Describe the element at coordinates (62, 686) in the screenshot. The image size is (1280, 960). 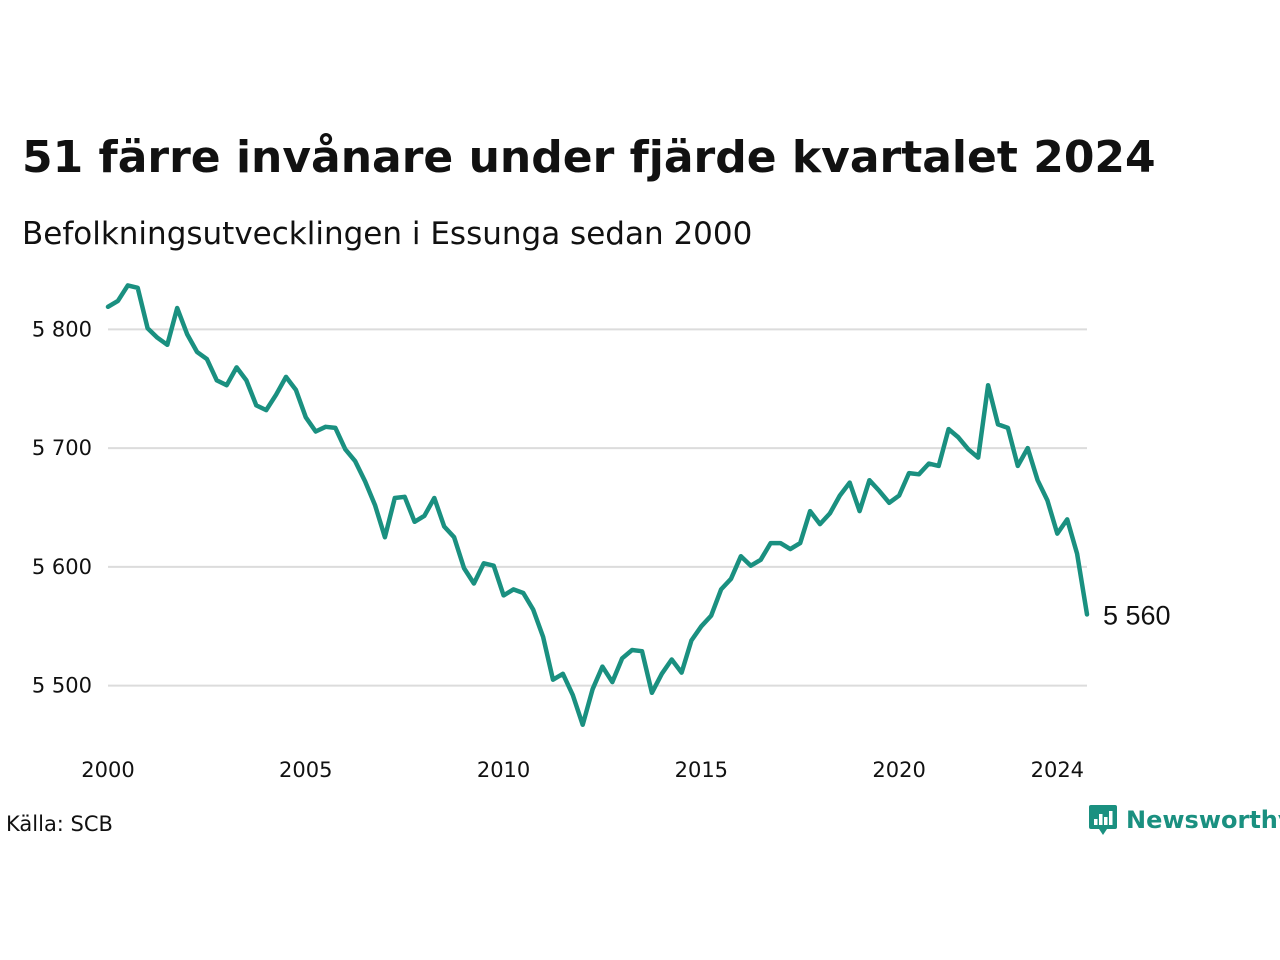
I see `y-tick-label: 5 500` at that location.